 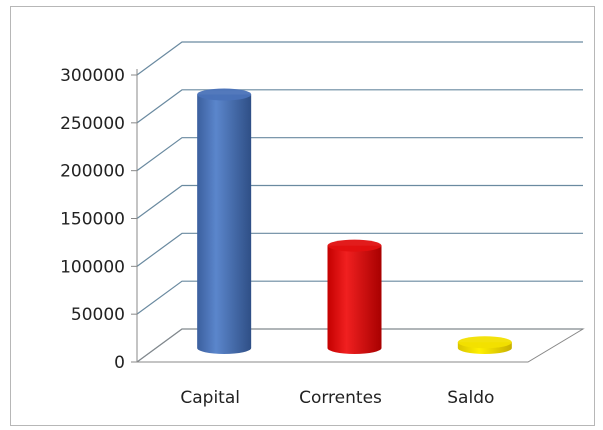 What do you see at coordinates (354, 245) in the screenshot?
I see `bar-correntes-top` at bounding box center [354, 245].